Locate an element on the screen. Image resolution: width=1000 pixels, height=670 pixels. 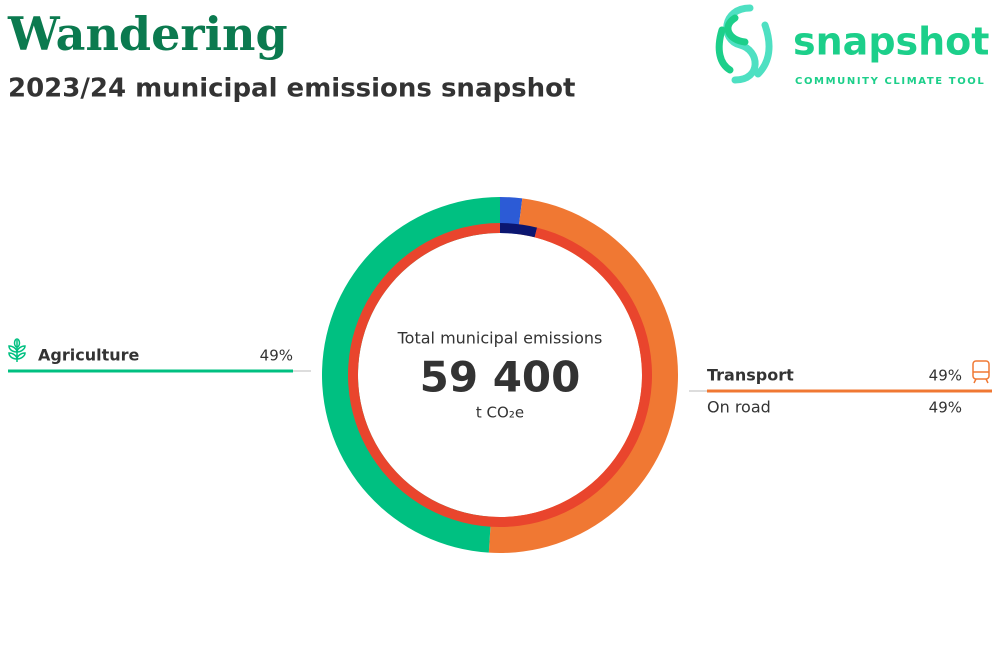
agriculture-icon is located at coordinates (17, 350).